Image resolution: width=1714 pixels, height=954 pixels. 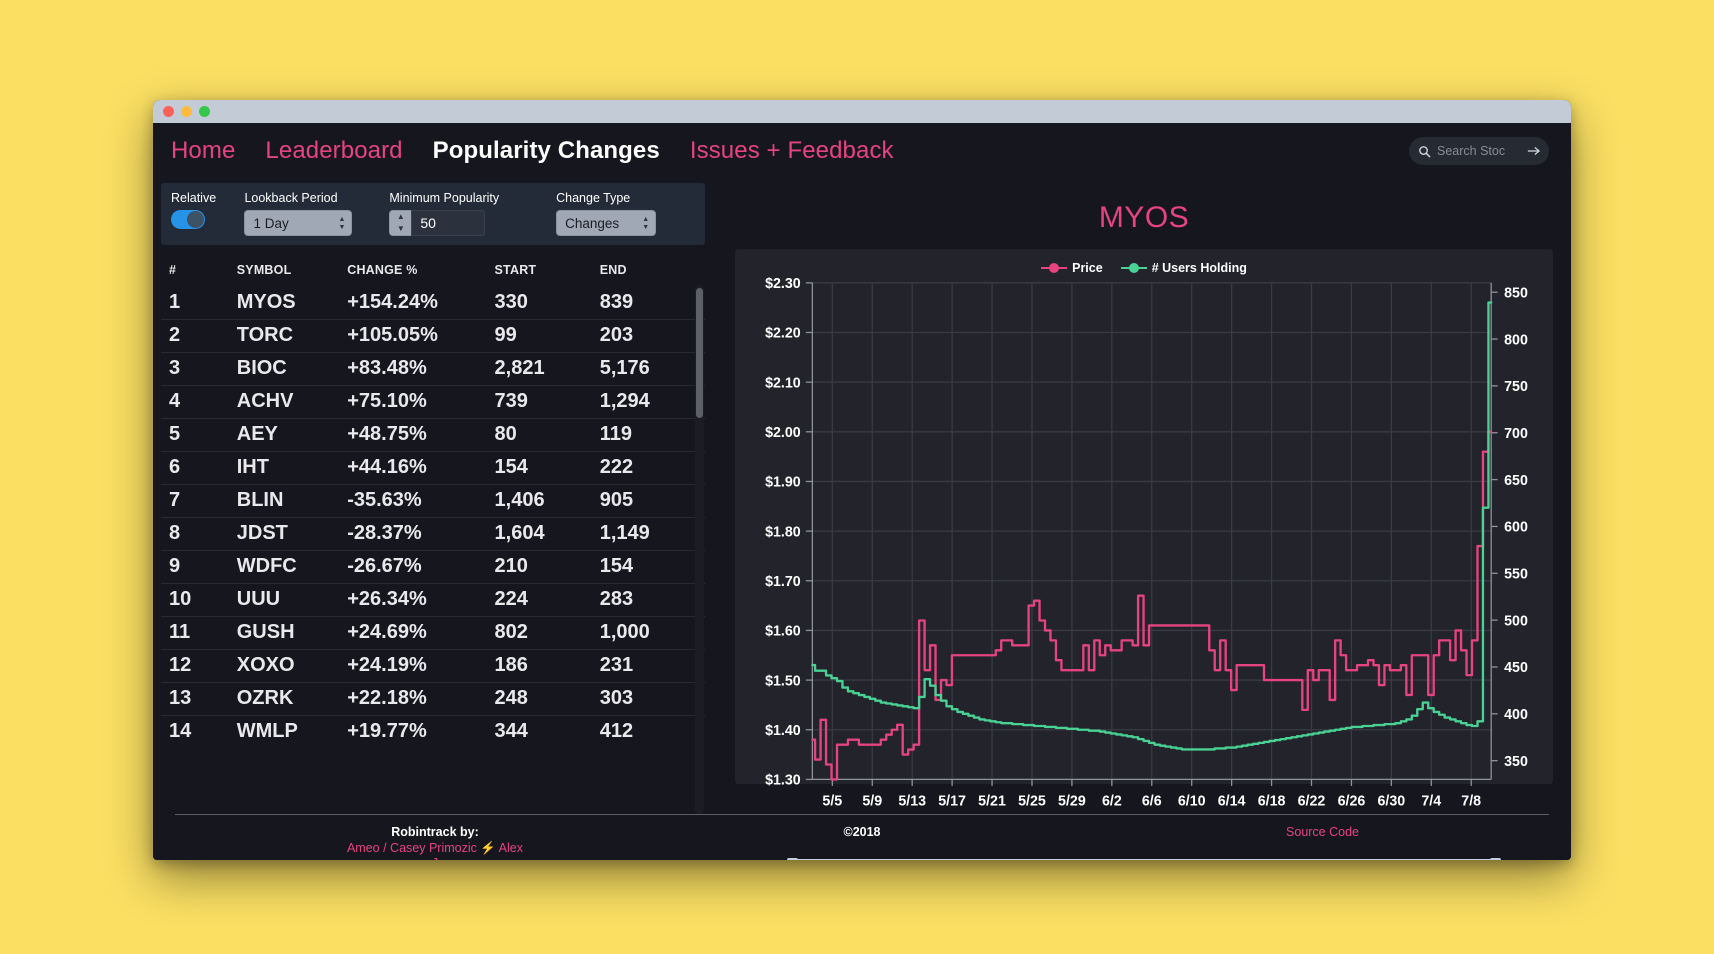 I want to click on x-axis-tick-label: 6/14, so click(x=1232, y=801).